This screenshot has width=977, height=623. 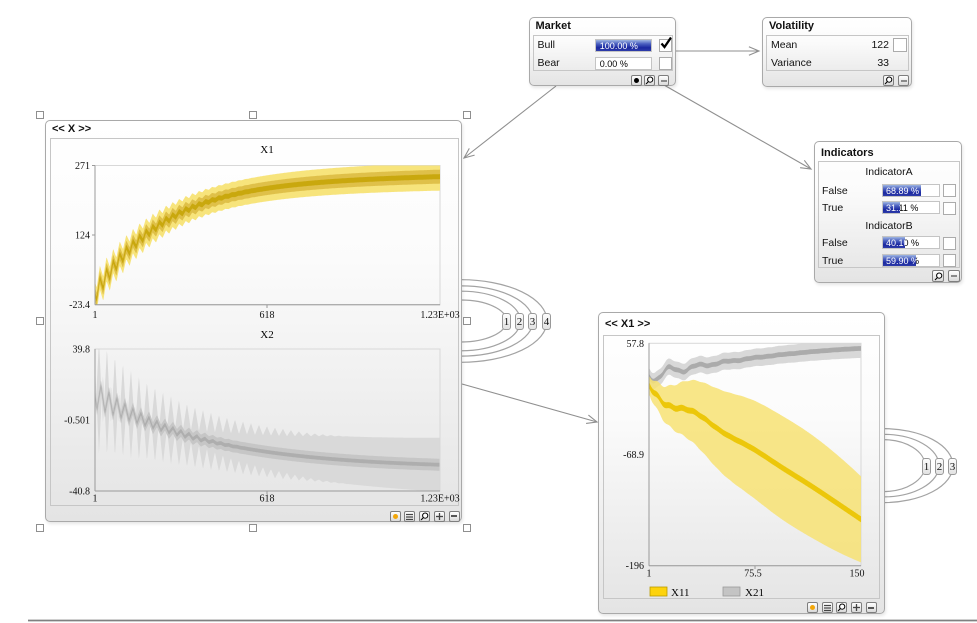 I want to click on svg-text: X21, so click(x=754, y=593).